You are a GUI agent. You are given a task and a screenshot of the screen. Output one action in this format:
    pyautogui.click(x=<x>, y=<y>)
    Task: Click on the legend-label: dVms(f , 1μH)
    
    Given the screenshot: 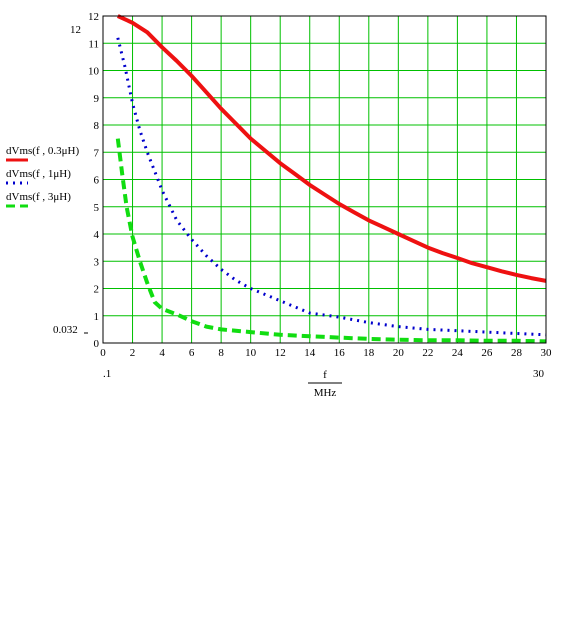 What is the action you would take?
    pyautogui.click(x=38, y=174)
    